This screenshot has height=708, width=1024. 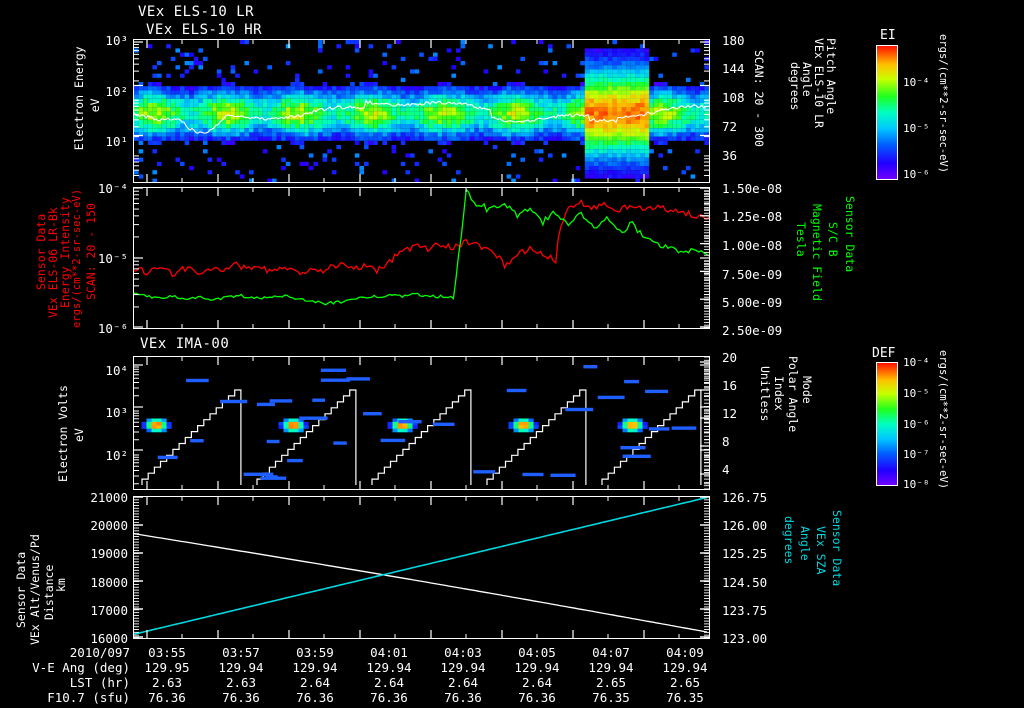 I want to click on p2-y2tick-5: 2.50e-09, so click(x=752, y=330).